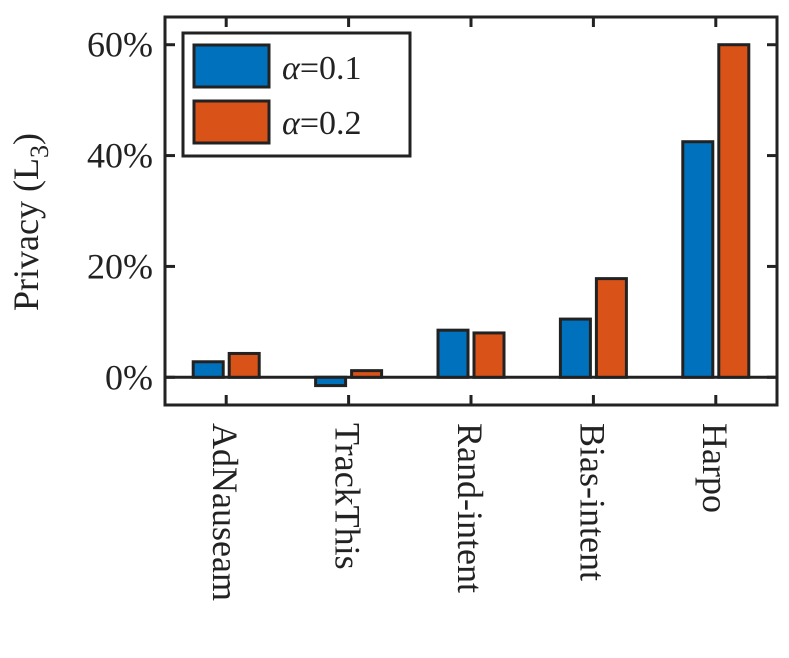 The image size is (789, 658). Describe the element at coordinates (39, 151) in the screenshot. I see `y-axis-title-subscript: 3` at that location.